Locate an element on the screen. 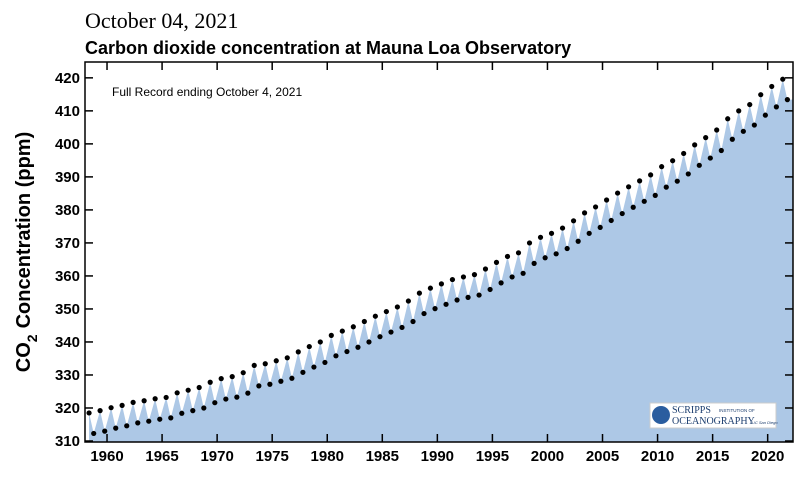  y-tick-label: 390 is located at coordinates (67, 177).